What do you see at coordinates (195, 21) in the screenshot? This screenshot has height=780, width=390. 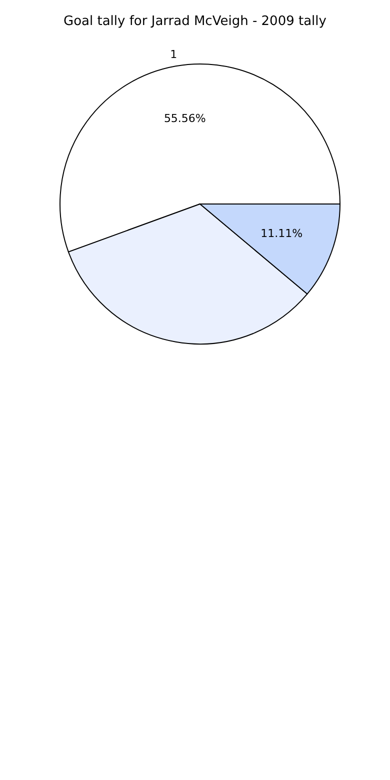 I see `chart-title: Goal tally for Jarrad McVeigh - 2009 tally` at bounding box center [195, 21].